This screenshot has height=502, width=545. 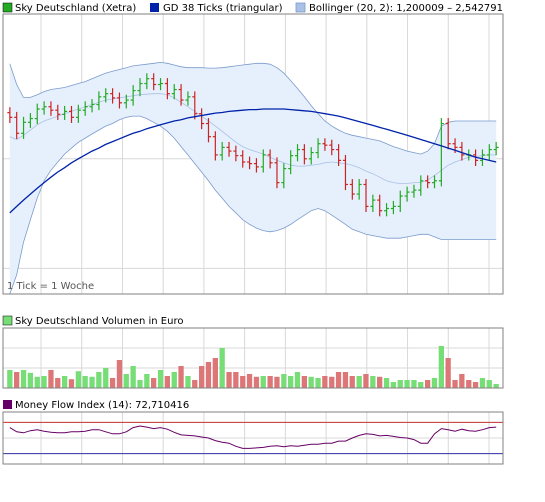 I want to click on volume-legend: Sky Deutschland Volumen in Euro, so click(x=92, y=321).